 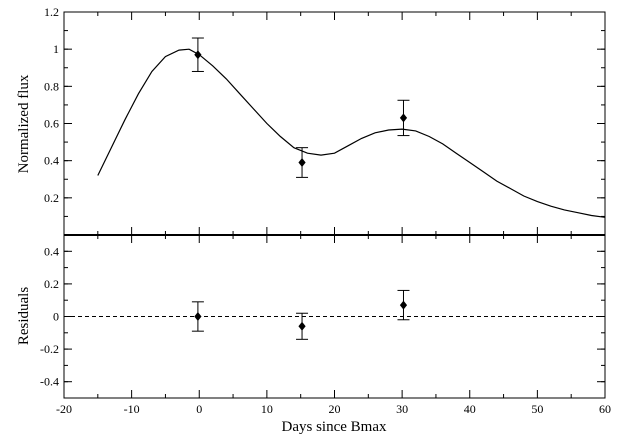 What do you see at coordinates (51, 86) in the screenshot?
I see `flux-y-tick-label: 0.8` at bounding box center [51, 86].